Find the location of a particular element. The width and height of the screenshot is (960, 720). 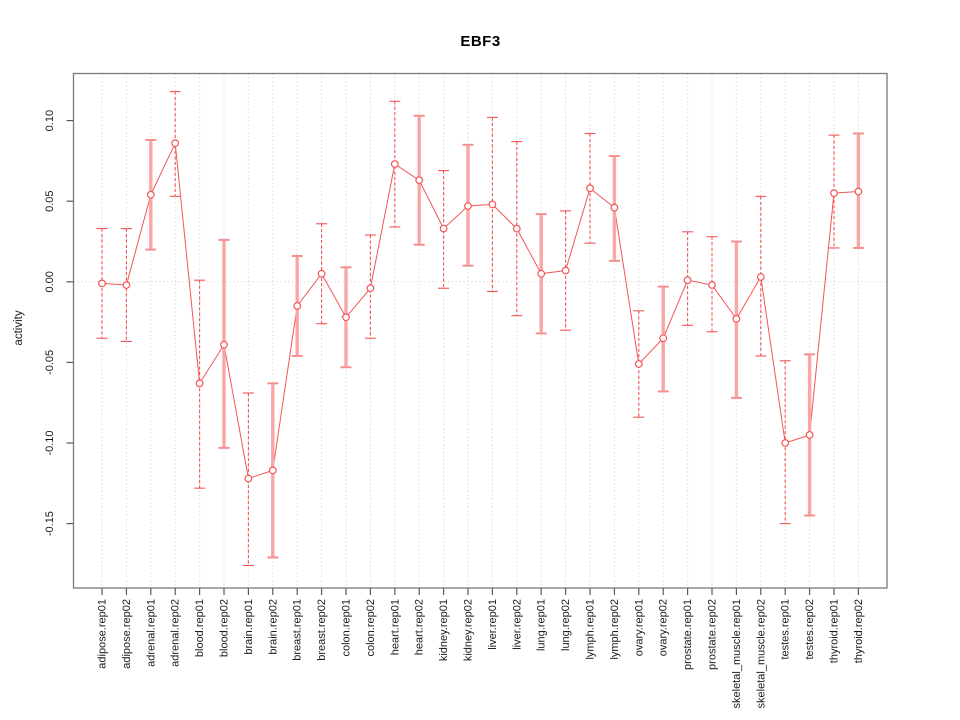

x-tick-label: adrenal.rep02 is located at coordinates (176, 633).